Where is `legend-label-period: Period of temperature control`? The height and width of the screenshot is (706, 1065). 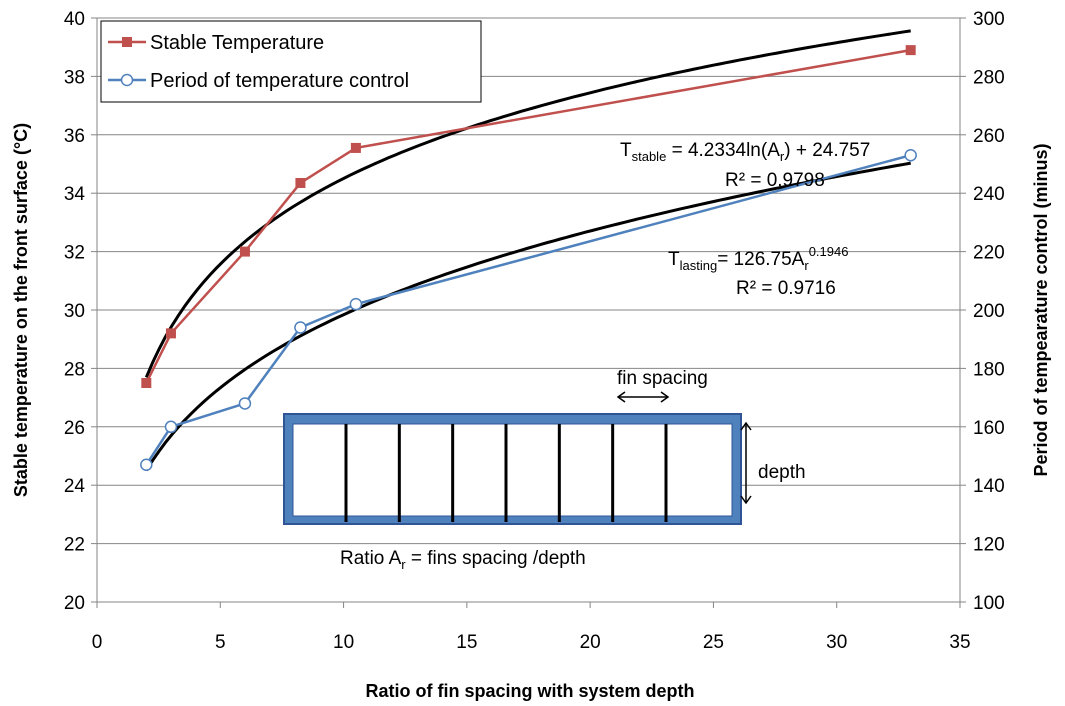
legend-label-period: Period of temperature control is located at coordinates (279, 81).